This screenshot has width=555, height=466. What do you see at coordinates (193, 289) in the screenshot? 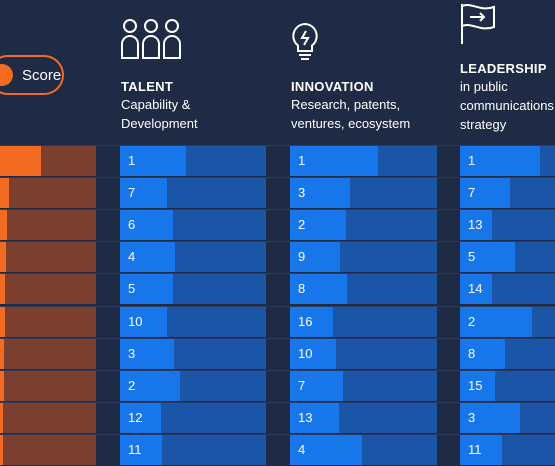
I see `talent-cell: 5` at bounding box center [193, 289].